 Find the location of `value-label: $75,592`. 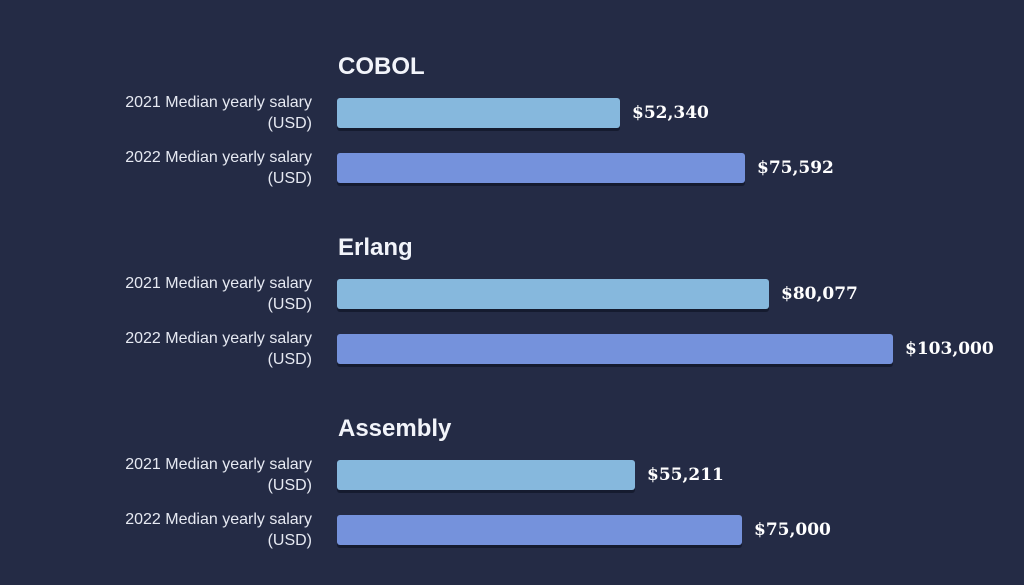

value-label: $75,592 is located at coordinates (795, 168).